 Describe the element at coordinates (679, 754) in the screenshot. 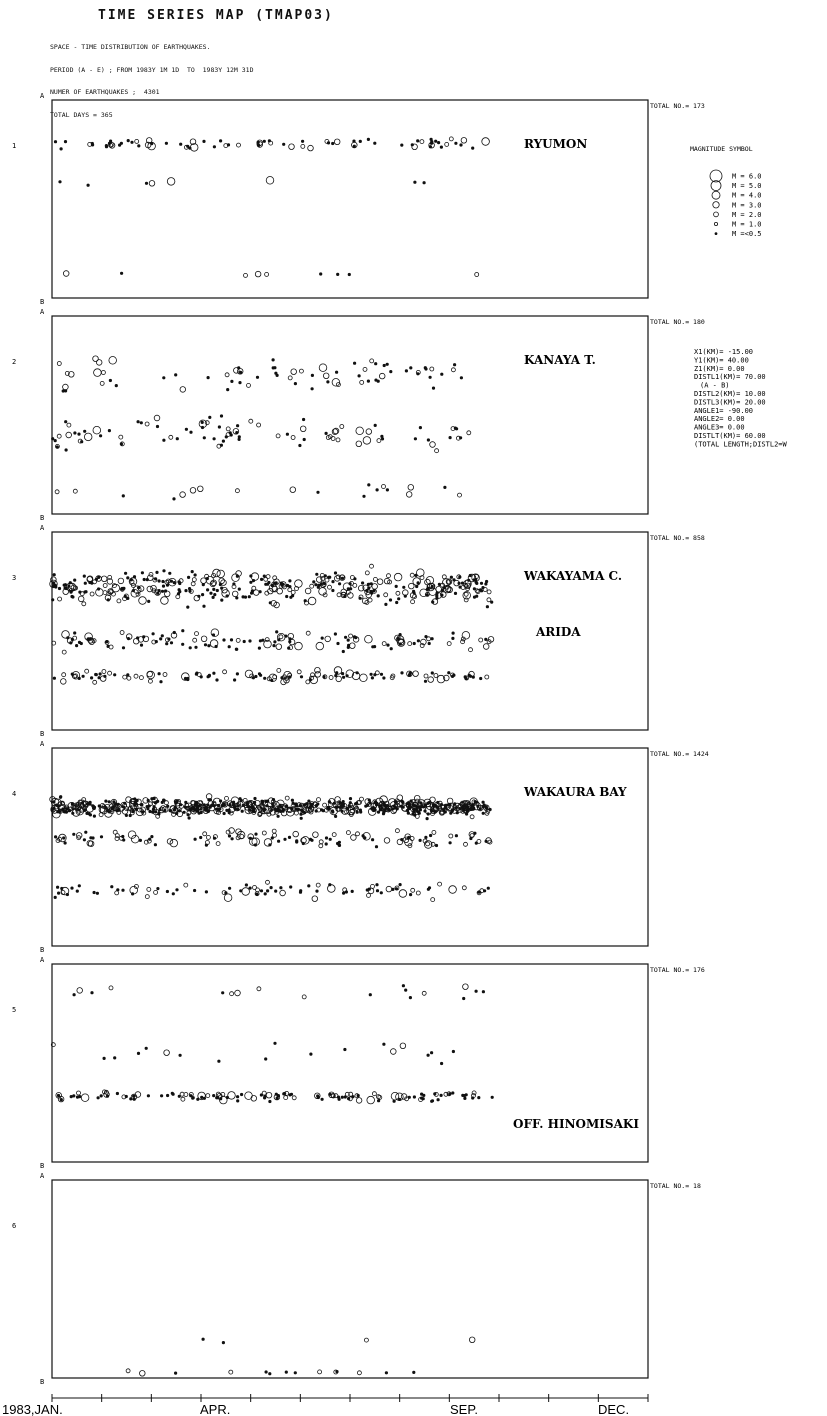

I see `total-count: TOTAL NO.= 1424` at that location.